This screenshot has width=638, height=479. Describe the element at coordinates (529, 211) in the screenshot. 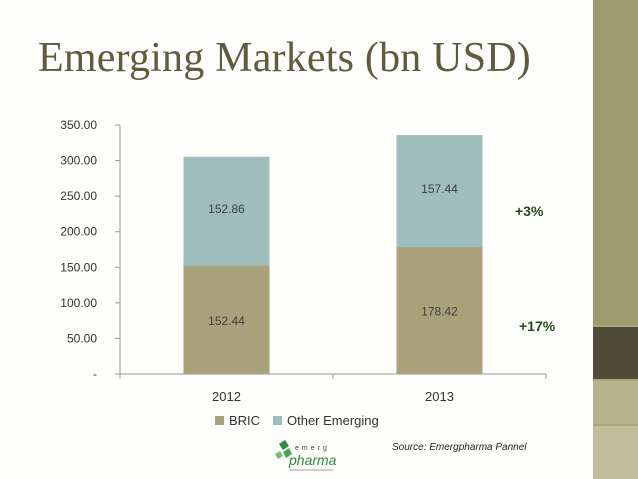

I see `annotation-other-change: +3%` at that location.